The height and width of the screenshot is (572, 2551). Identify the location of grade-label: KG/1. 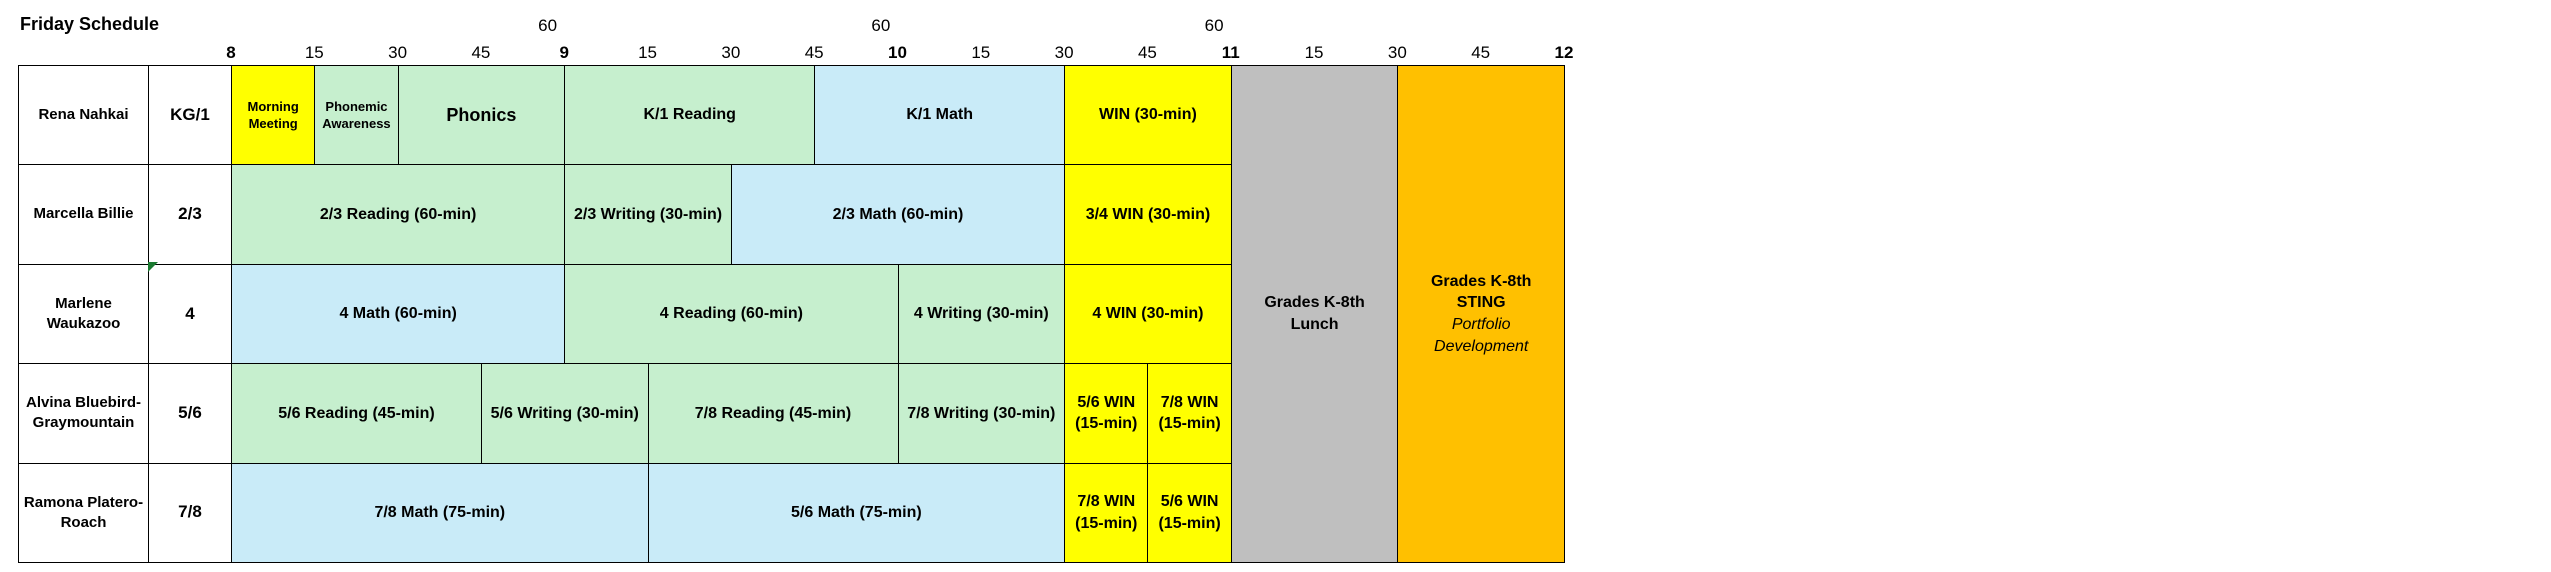
(190, 114).